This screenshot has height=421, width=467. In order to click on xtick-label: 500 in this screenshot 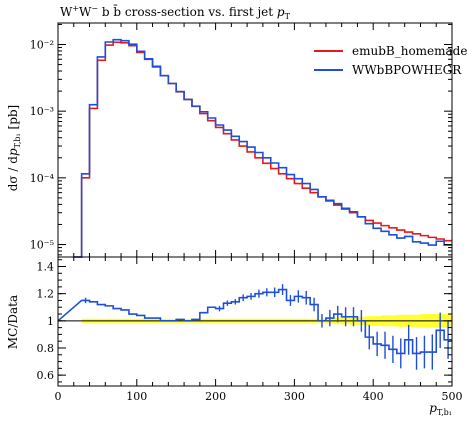, I will do `click(452, 396)`.